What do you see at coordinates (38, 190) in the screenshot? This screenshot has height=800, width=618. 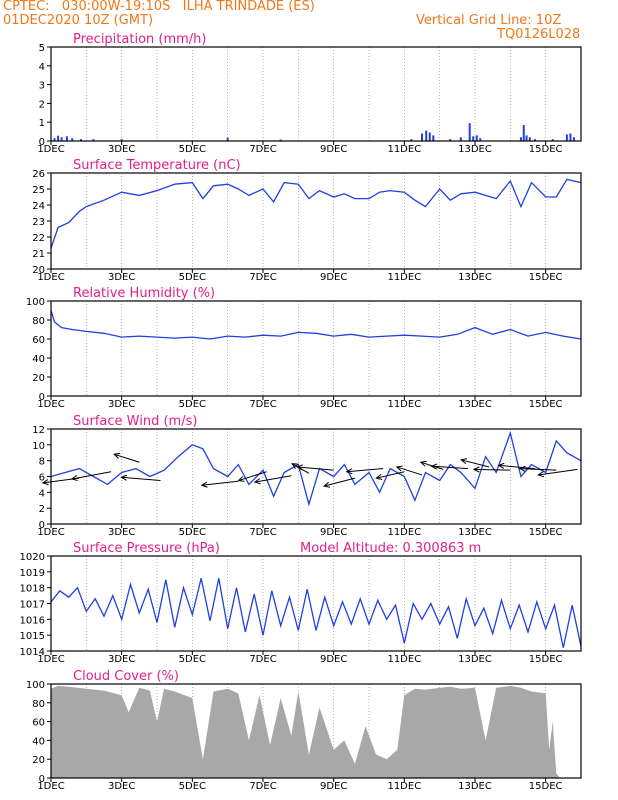 I see `y-tick-label: 25` at bounding box center [38, 190].